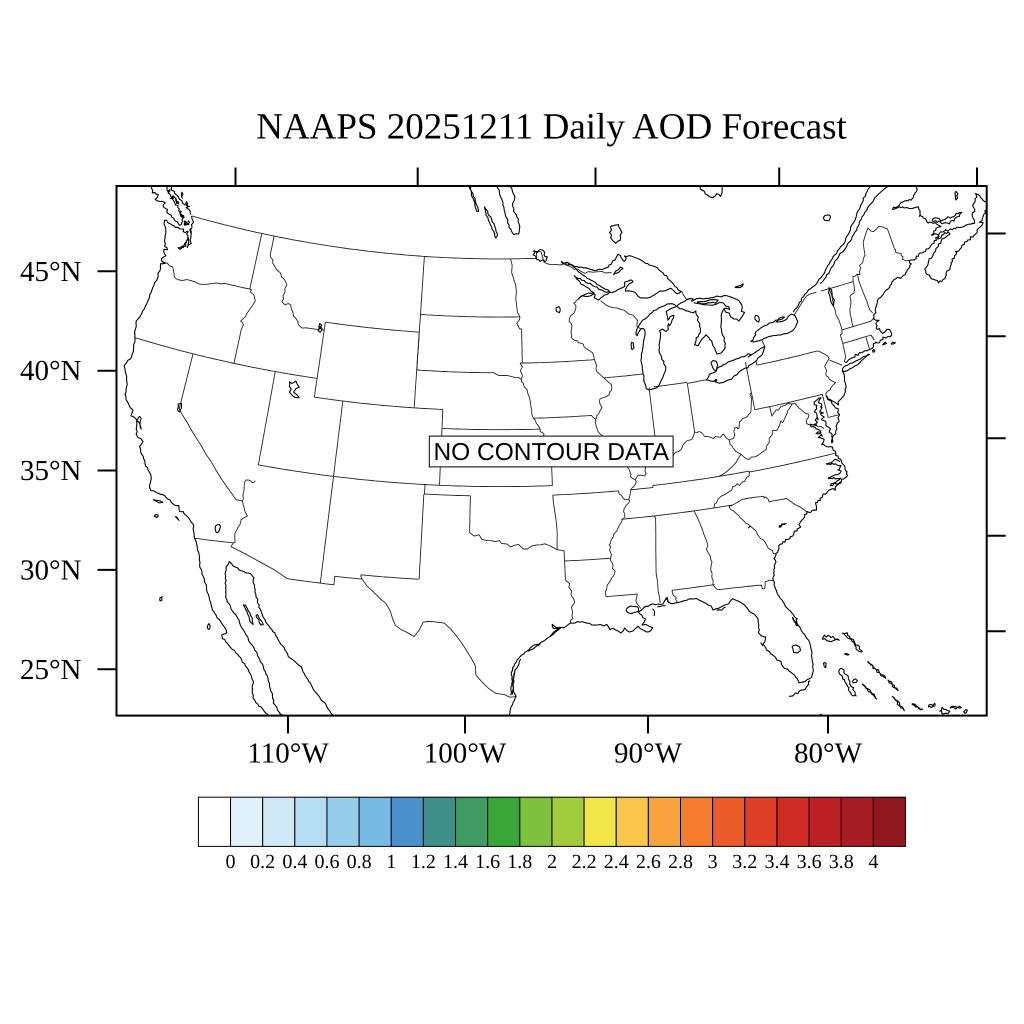  I want to click on svg-text: NO CONTOUR DATA, so click(551, 452).